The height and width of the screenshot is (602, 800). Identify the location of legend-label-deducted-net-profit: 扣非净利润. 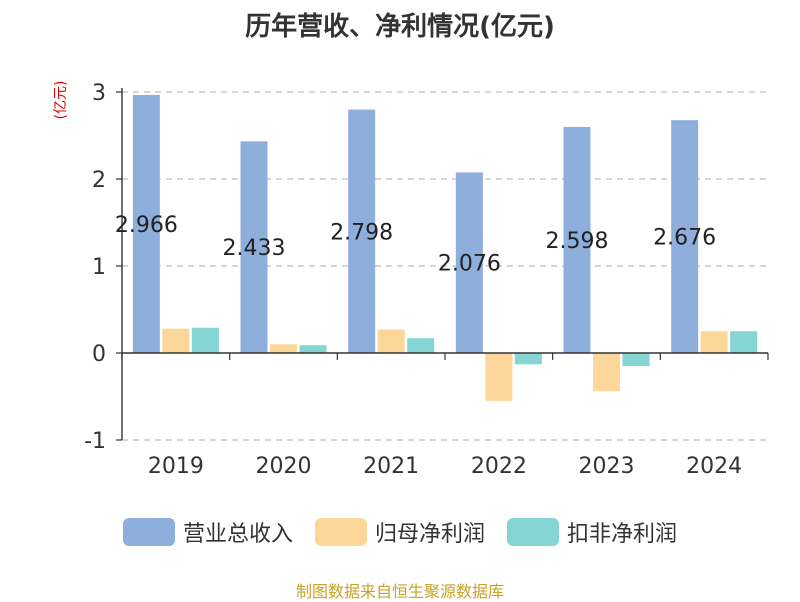
(622, 534).